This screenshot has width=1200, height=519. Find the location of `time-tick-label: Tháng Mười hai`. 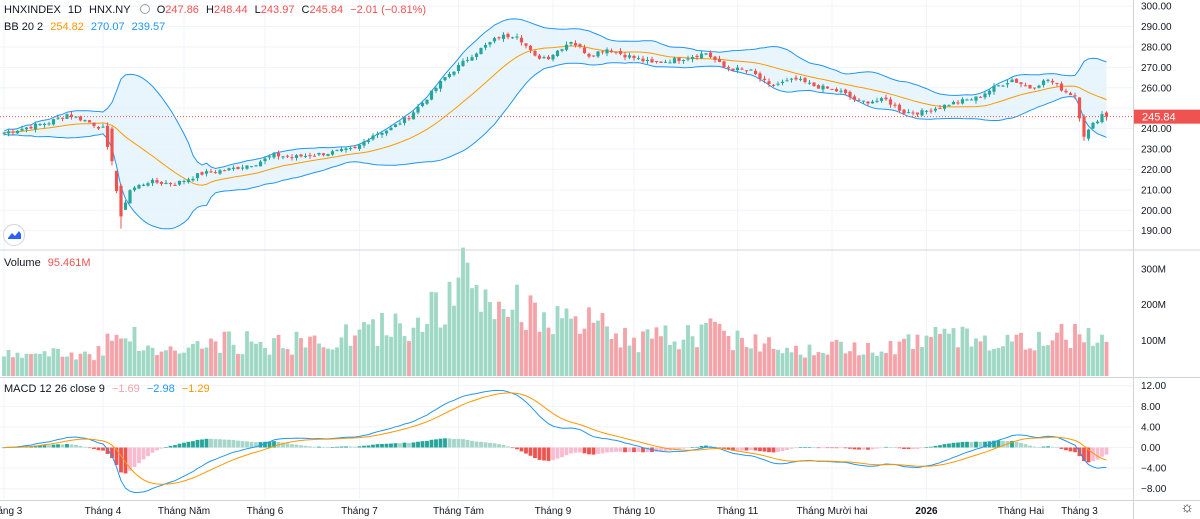

time-tick-label: Tháng Mười hai is located at coordinates (831, 511).